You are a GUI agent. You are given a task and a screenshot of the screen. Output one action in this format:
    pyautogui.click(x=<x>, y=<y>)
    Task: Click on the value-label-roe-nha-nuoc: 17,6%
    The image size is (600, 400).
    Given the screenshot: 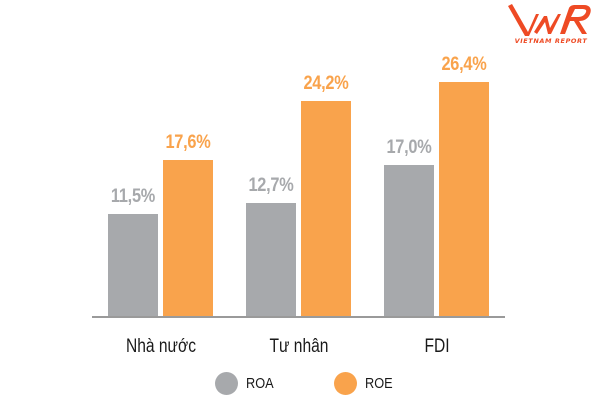 What is the action you would take?
    pyautogui.click(x=188, y=142)
    